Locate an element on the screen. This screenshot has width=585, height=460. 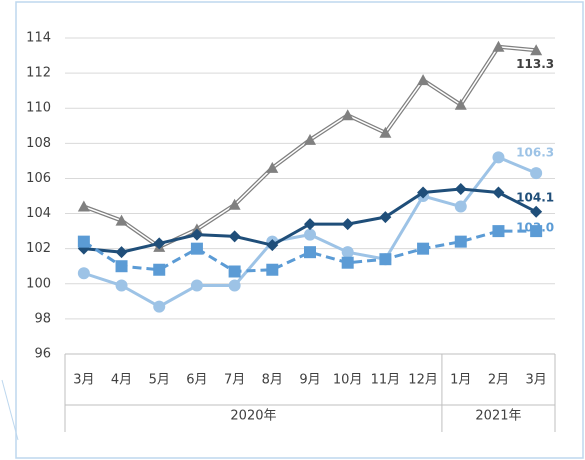
x-tick-label: 1月 is located at coordinates (460, 380).